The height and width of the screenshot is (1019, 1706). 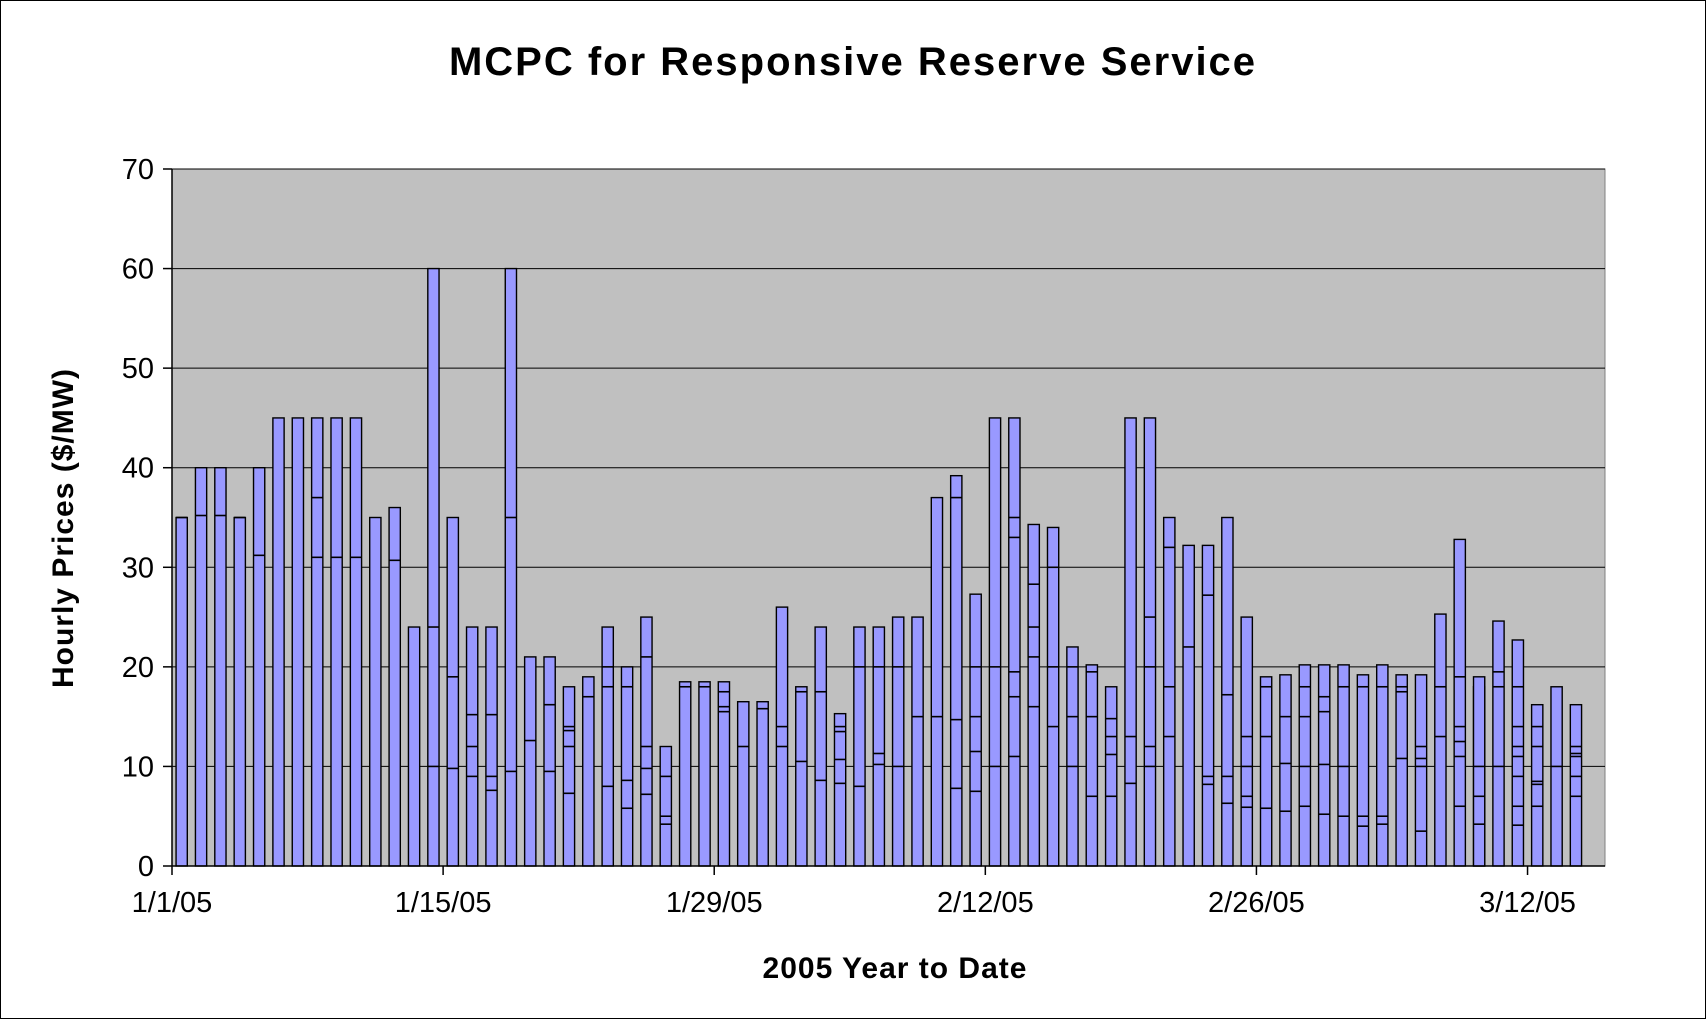 What do you see at coordinates (138, 767) in the screenshot?
I see `y-tick-label: 10` at bounding box center [138, 767].